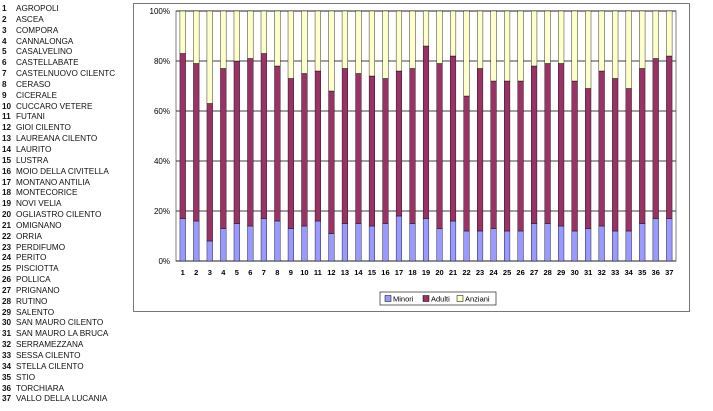 This screenshot has width=713, height=411. What do you see at coordinates (602, 272) in the screenshot?
I see `x-tick-label: 32` at bounding box center [602, 272].